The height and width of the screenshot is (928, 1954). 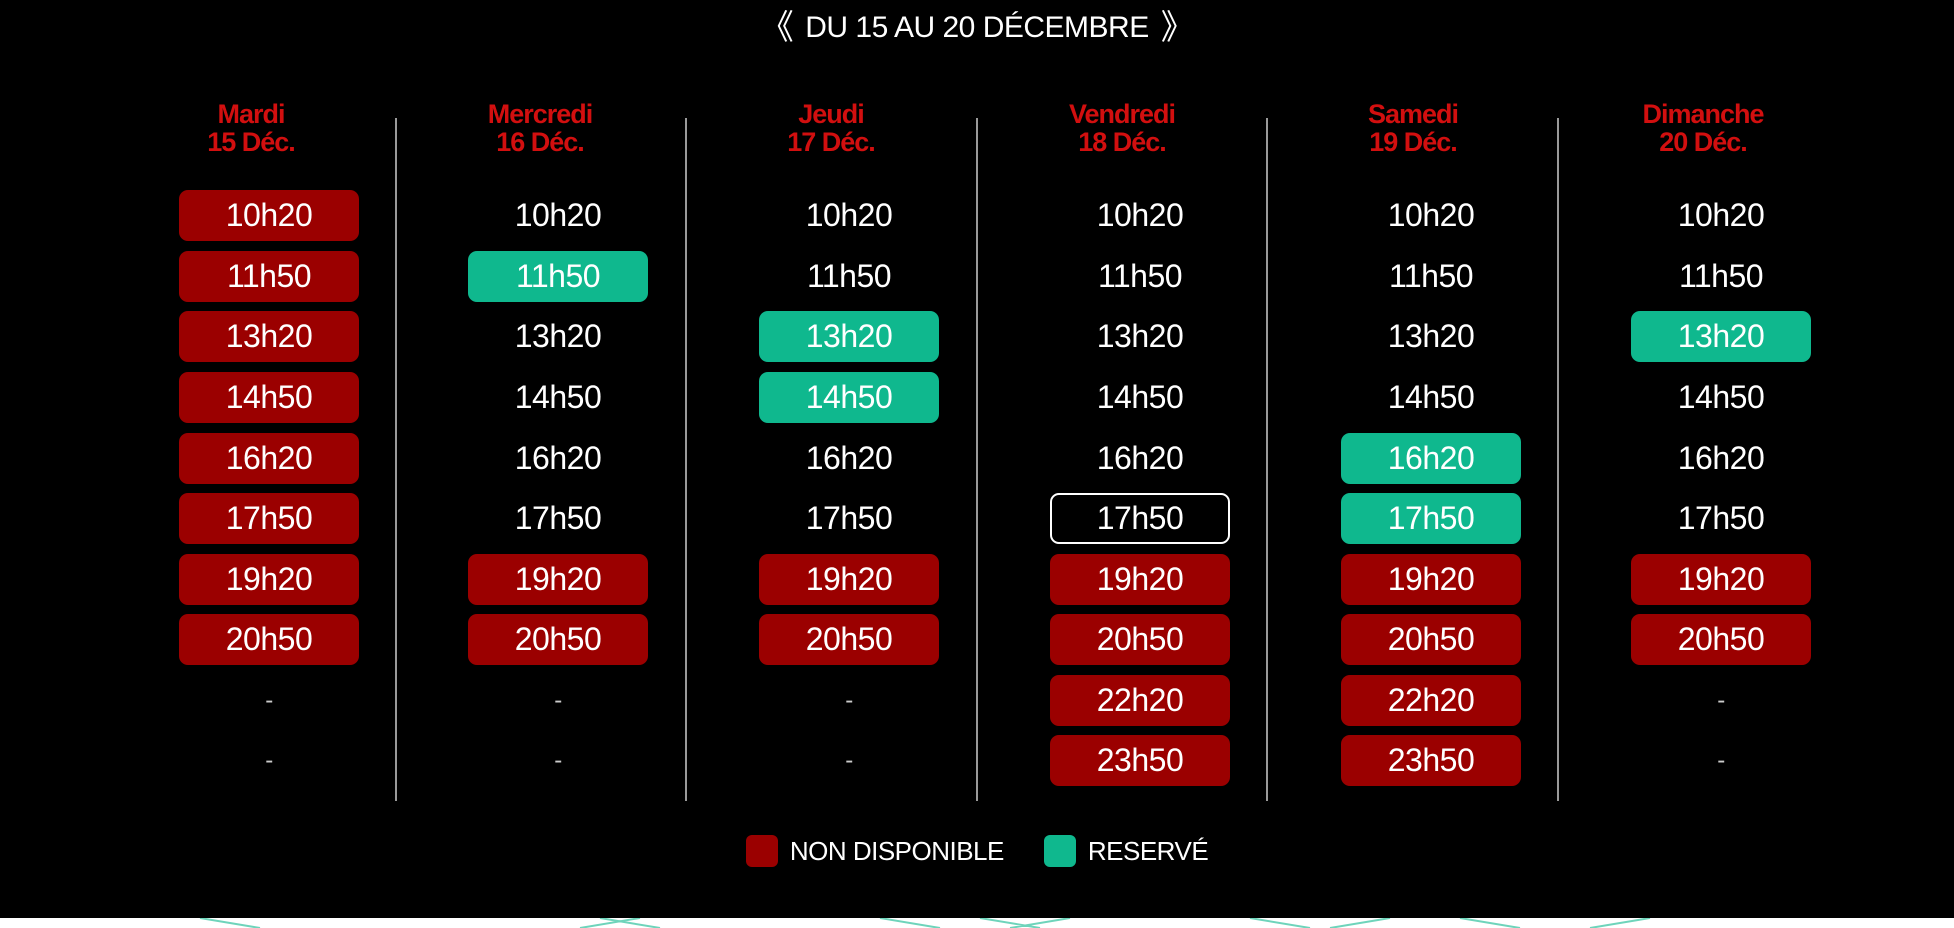 I want to click on decorative-pattern-icon, so click(x=977, y=923).